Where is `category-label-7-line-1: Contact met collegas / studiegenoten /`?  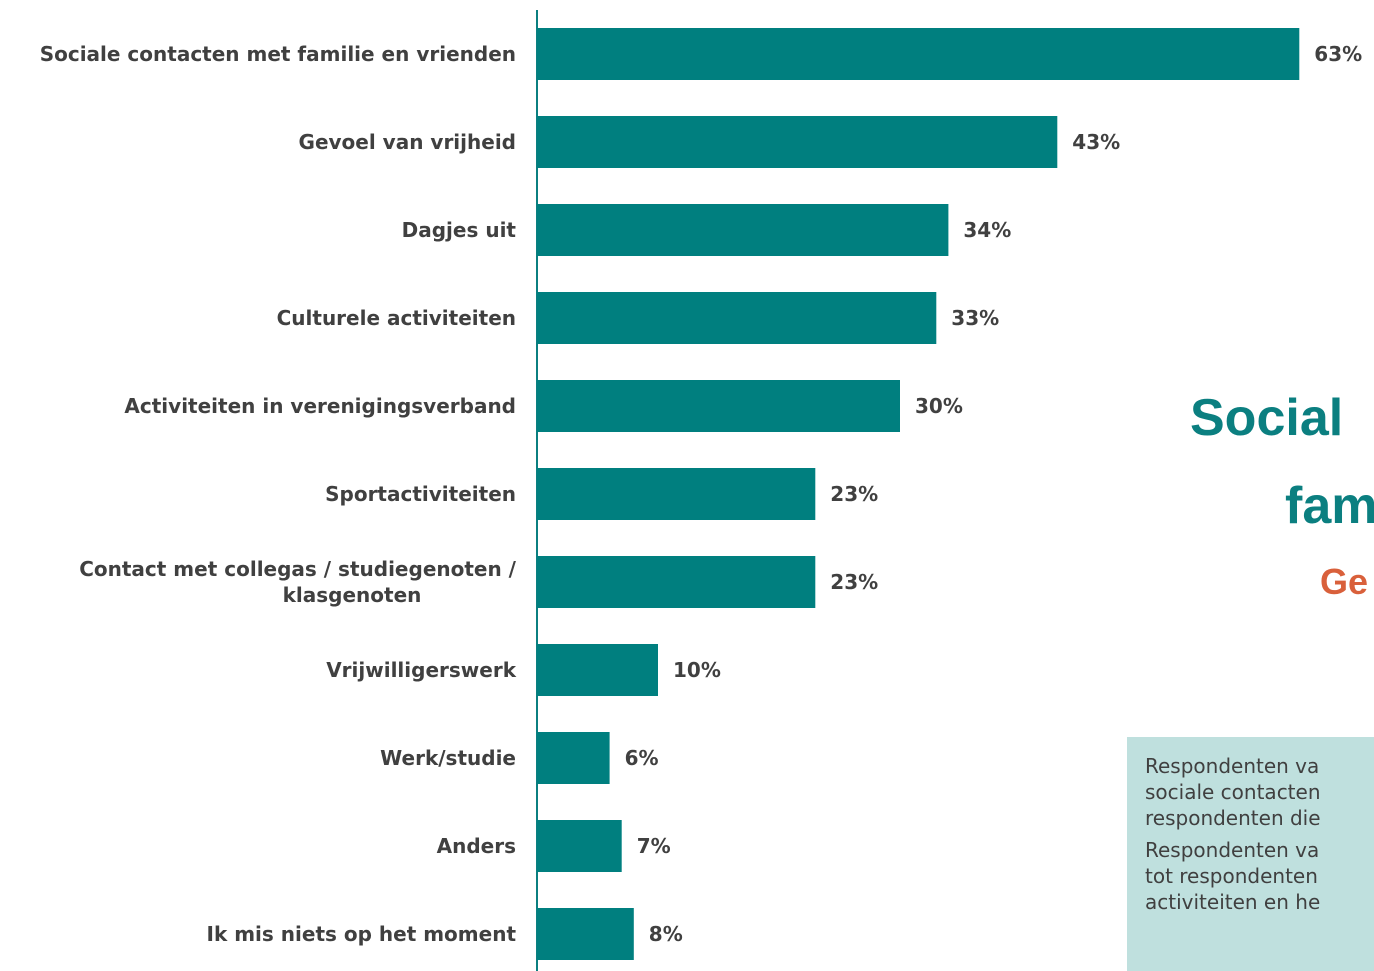
category-label-7-line-1: Contact met collegas / studiegenoten / is located at coordinates (297, 569).